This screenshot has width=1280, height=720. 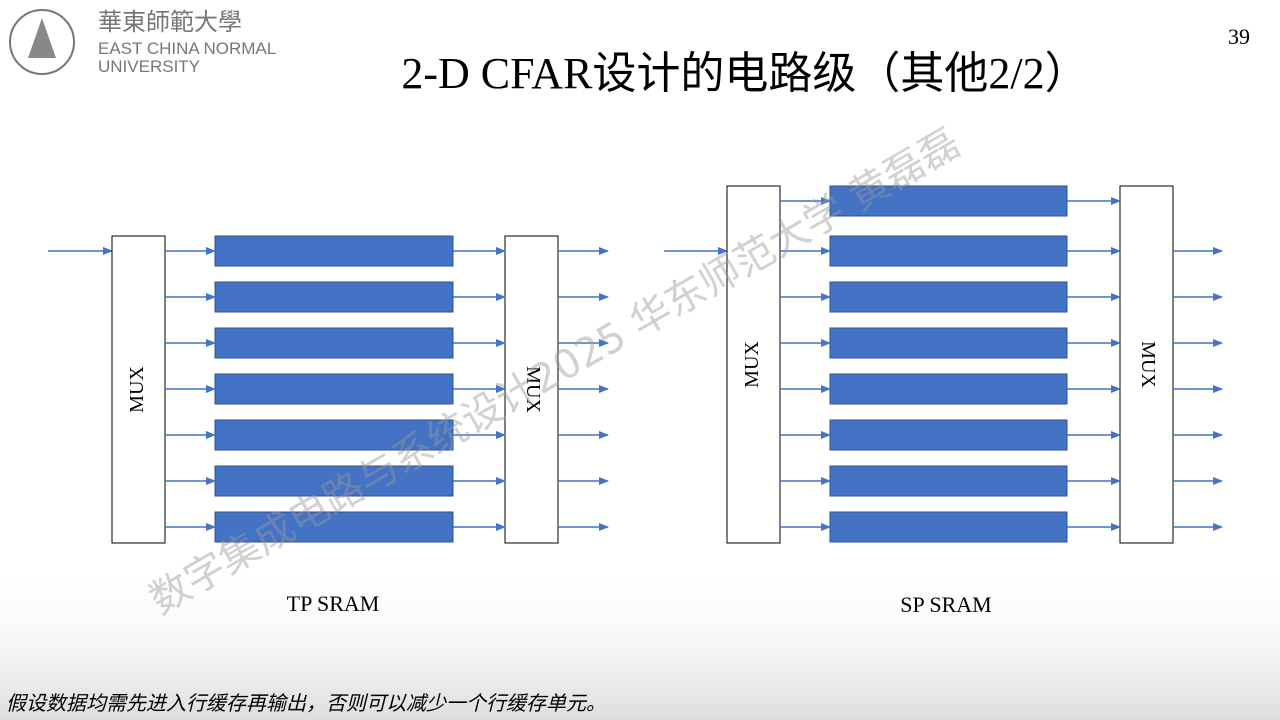 What do you see at coordinates (946, 604) in the screenshot?
I see `diagram-label: SP SRAM` at bounding box center [946, 604].